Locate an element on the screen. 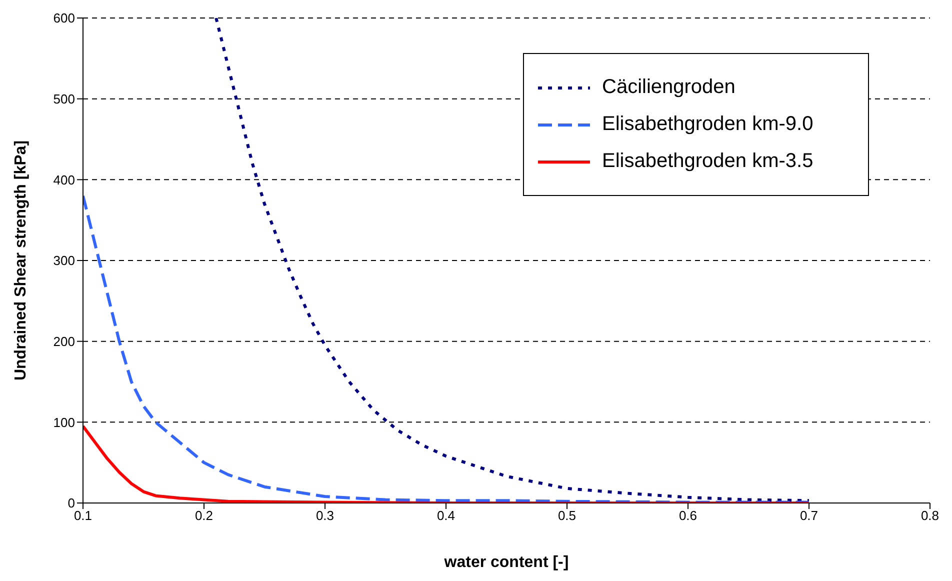 The image size is (952, 581). legend-label: Cäciliengroden is located at coordinates (669, 87).